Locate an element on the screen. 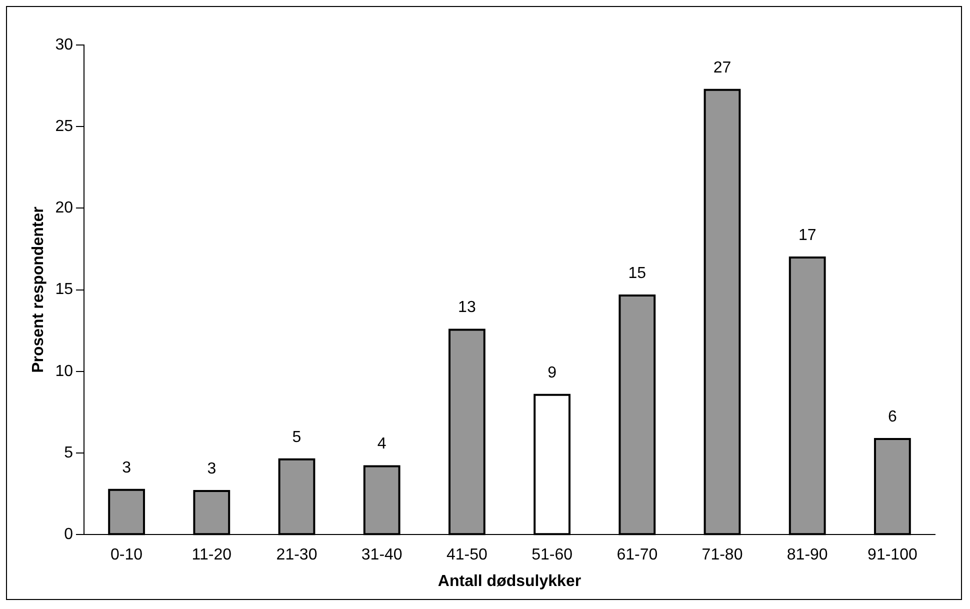 This screenshot has width=970, height=609. x-tick-label: 71-80 is located at coordinates (722, 555).